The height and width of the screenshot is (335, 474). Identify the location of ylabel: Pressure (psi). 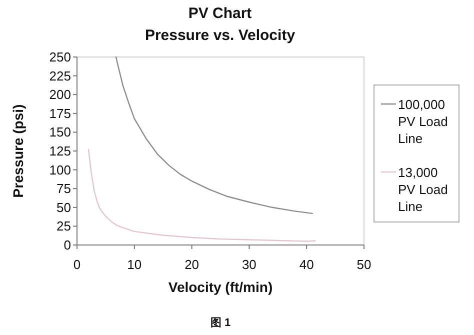
(18, 151).